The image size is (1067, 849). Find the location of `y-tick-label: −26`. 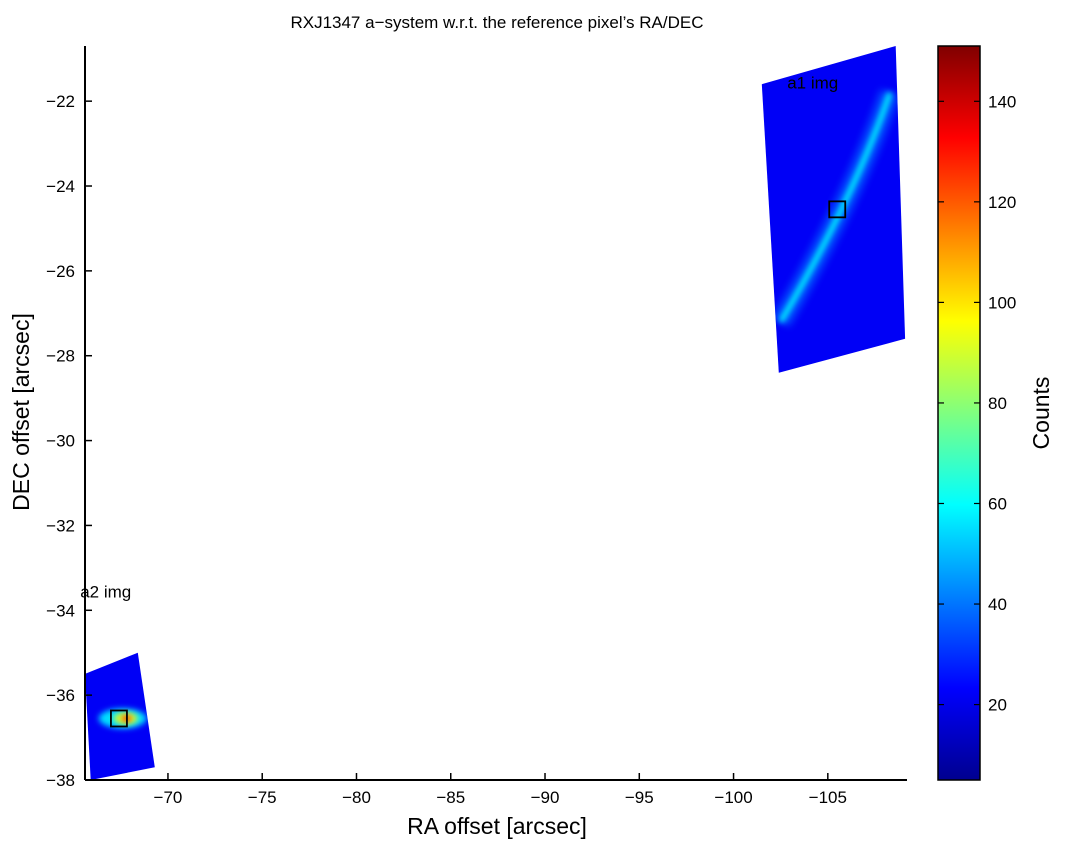

y-tick-label: −26 is located at coordinates (60, 271).